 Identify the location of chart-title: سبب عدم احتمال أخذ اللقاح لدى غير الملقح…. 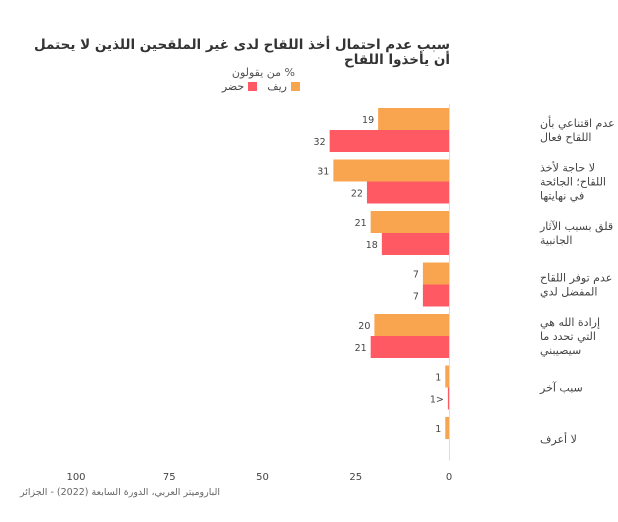
(242, 52).